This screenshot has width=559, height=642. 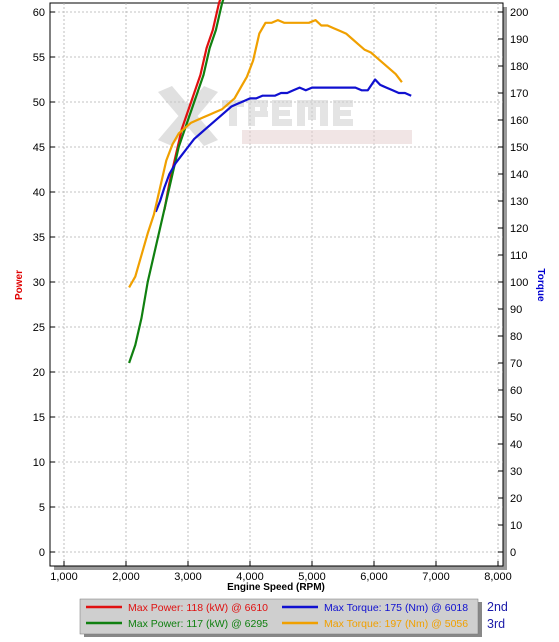 What do you see at coordinates (39, 238) in the screenshot?
I see `left-tick-label: 35` at bounding box center [39, 238].